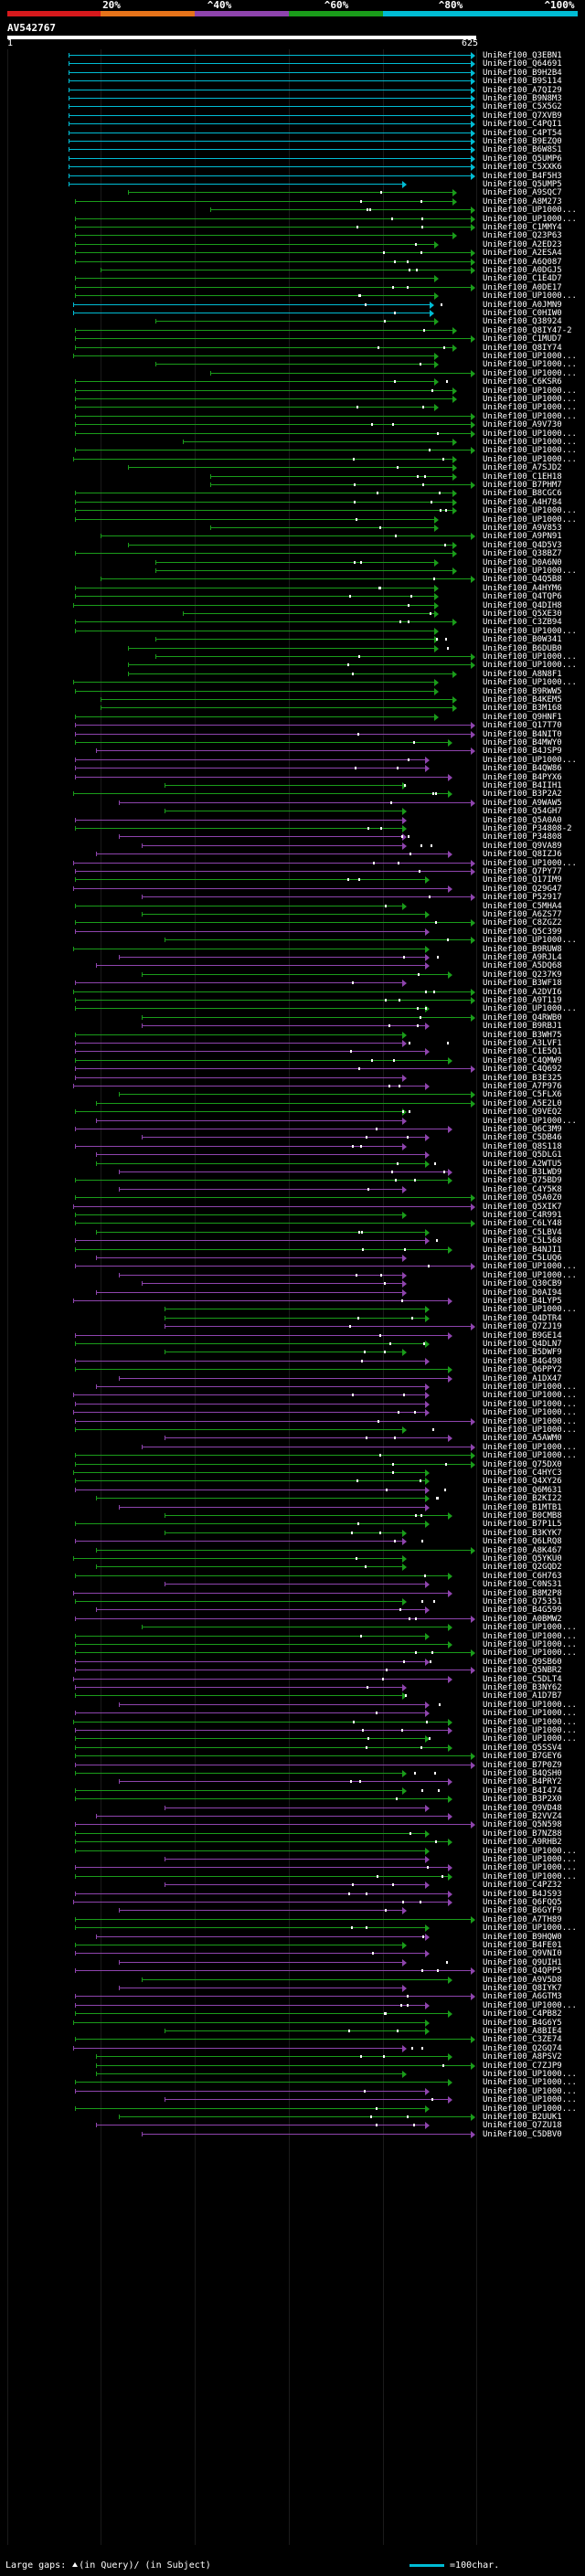 The image size is (585, 2576). Describe the element at coordinates (293, 287) in the screenshot. I see `hit-row: UniRef100_A0DE17` at that location.